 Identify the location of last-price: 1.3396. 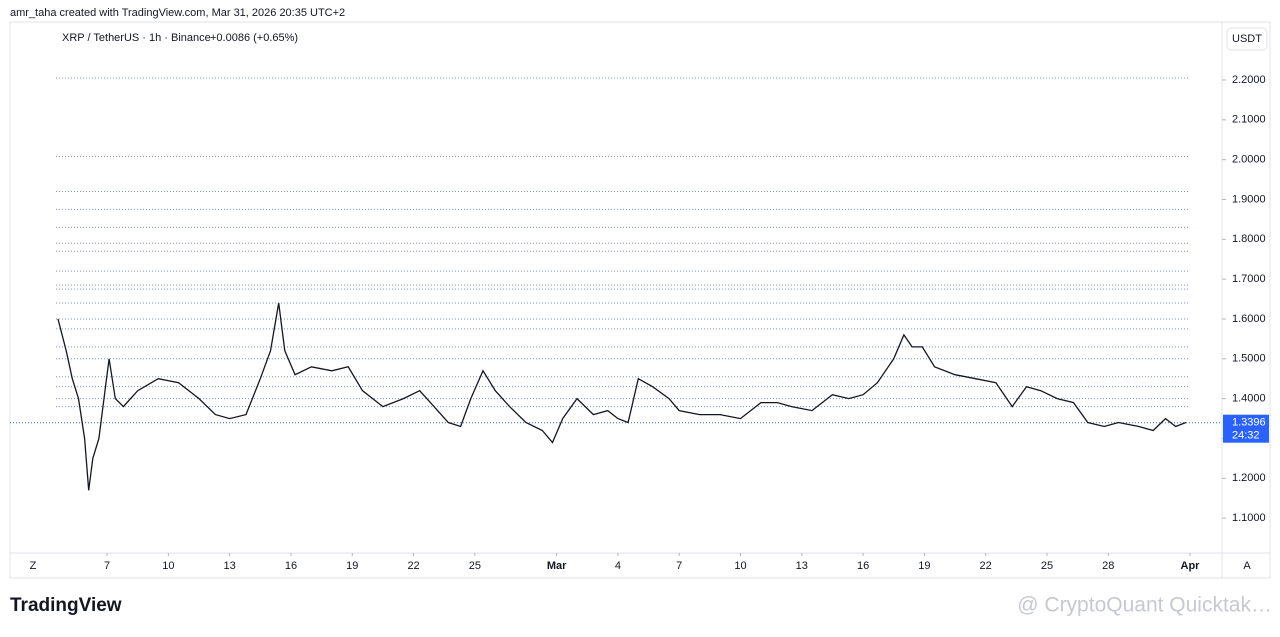
(1249, 423).